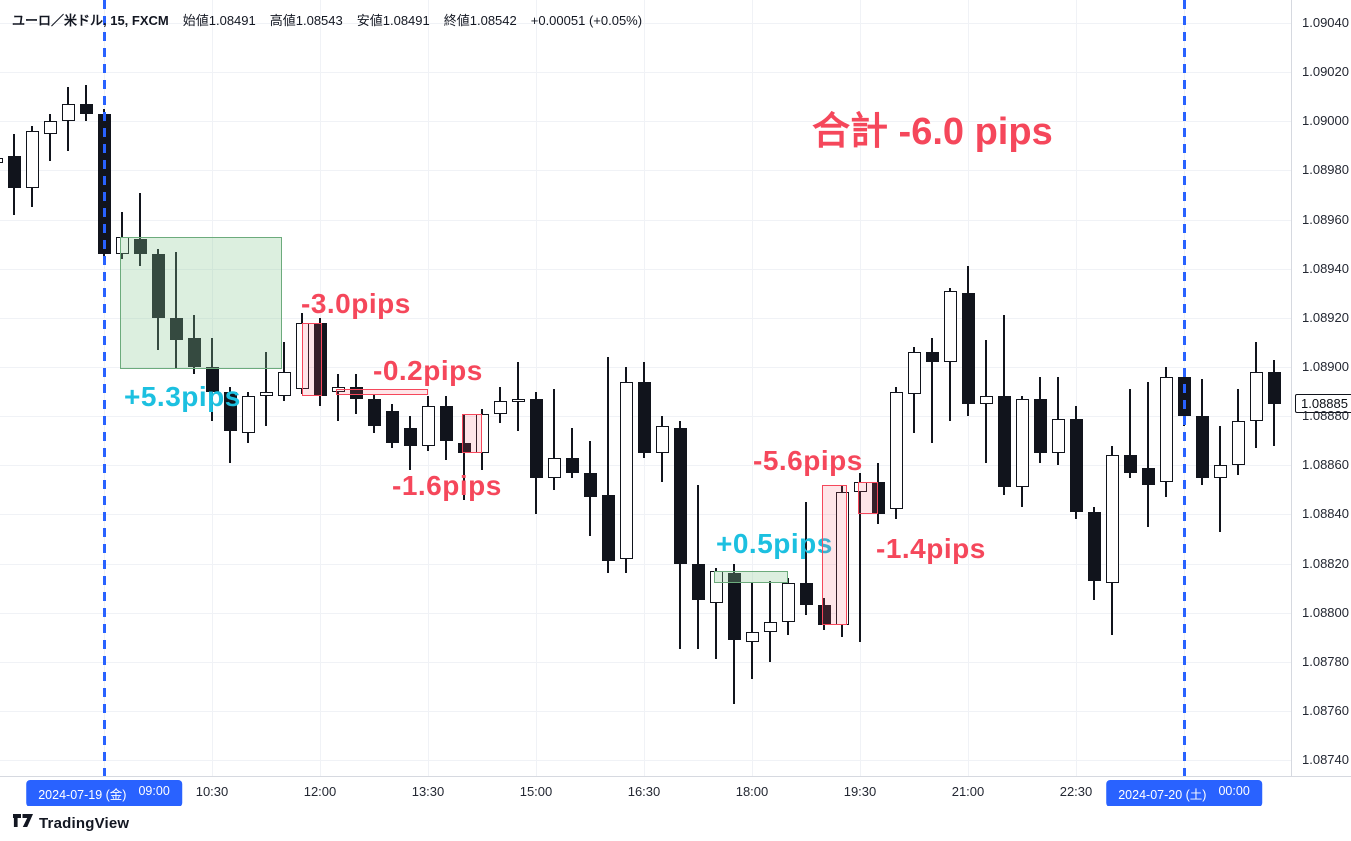 This screenshot has height=841, width=1351. What do you see at coordinates (586, 20) in the screenshot?
I see `change-value: +0.00051 (+0.05%)` at bounding box center [586, 20].